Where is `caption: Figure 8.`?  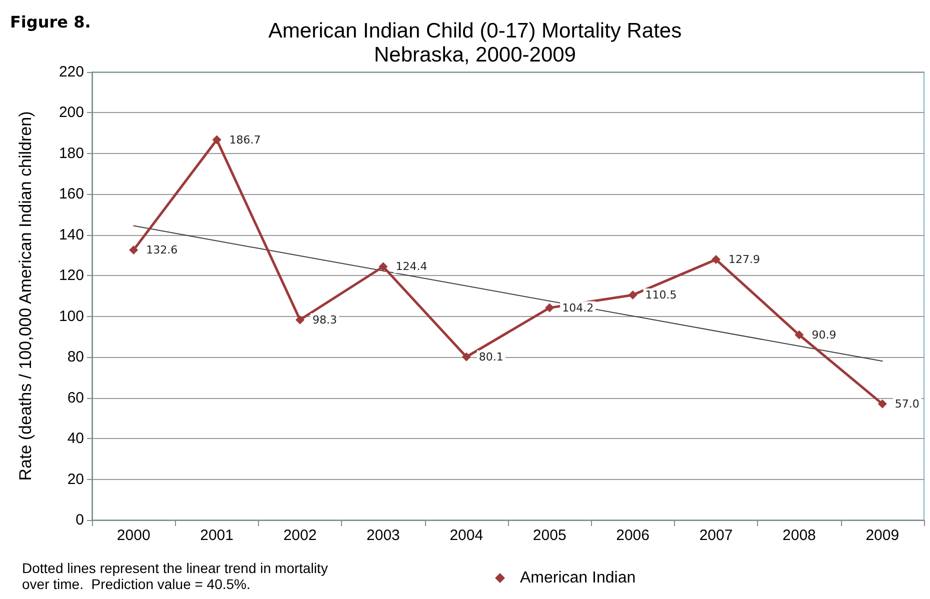
caption: Figure 8. is located at coordinates (50, 22).